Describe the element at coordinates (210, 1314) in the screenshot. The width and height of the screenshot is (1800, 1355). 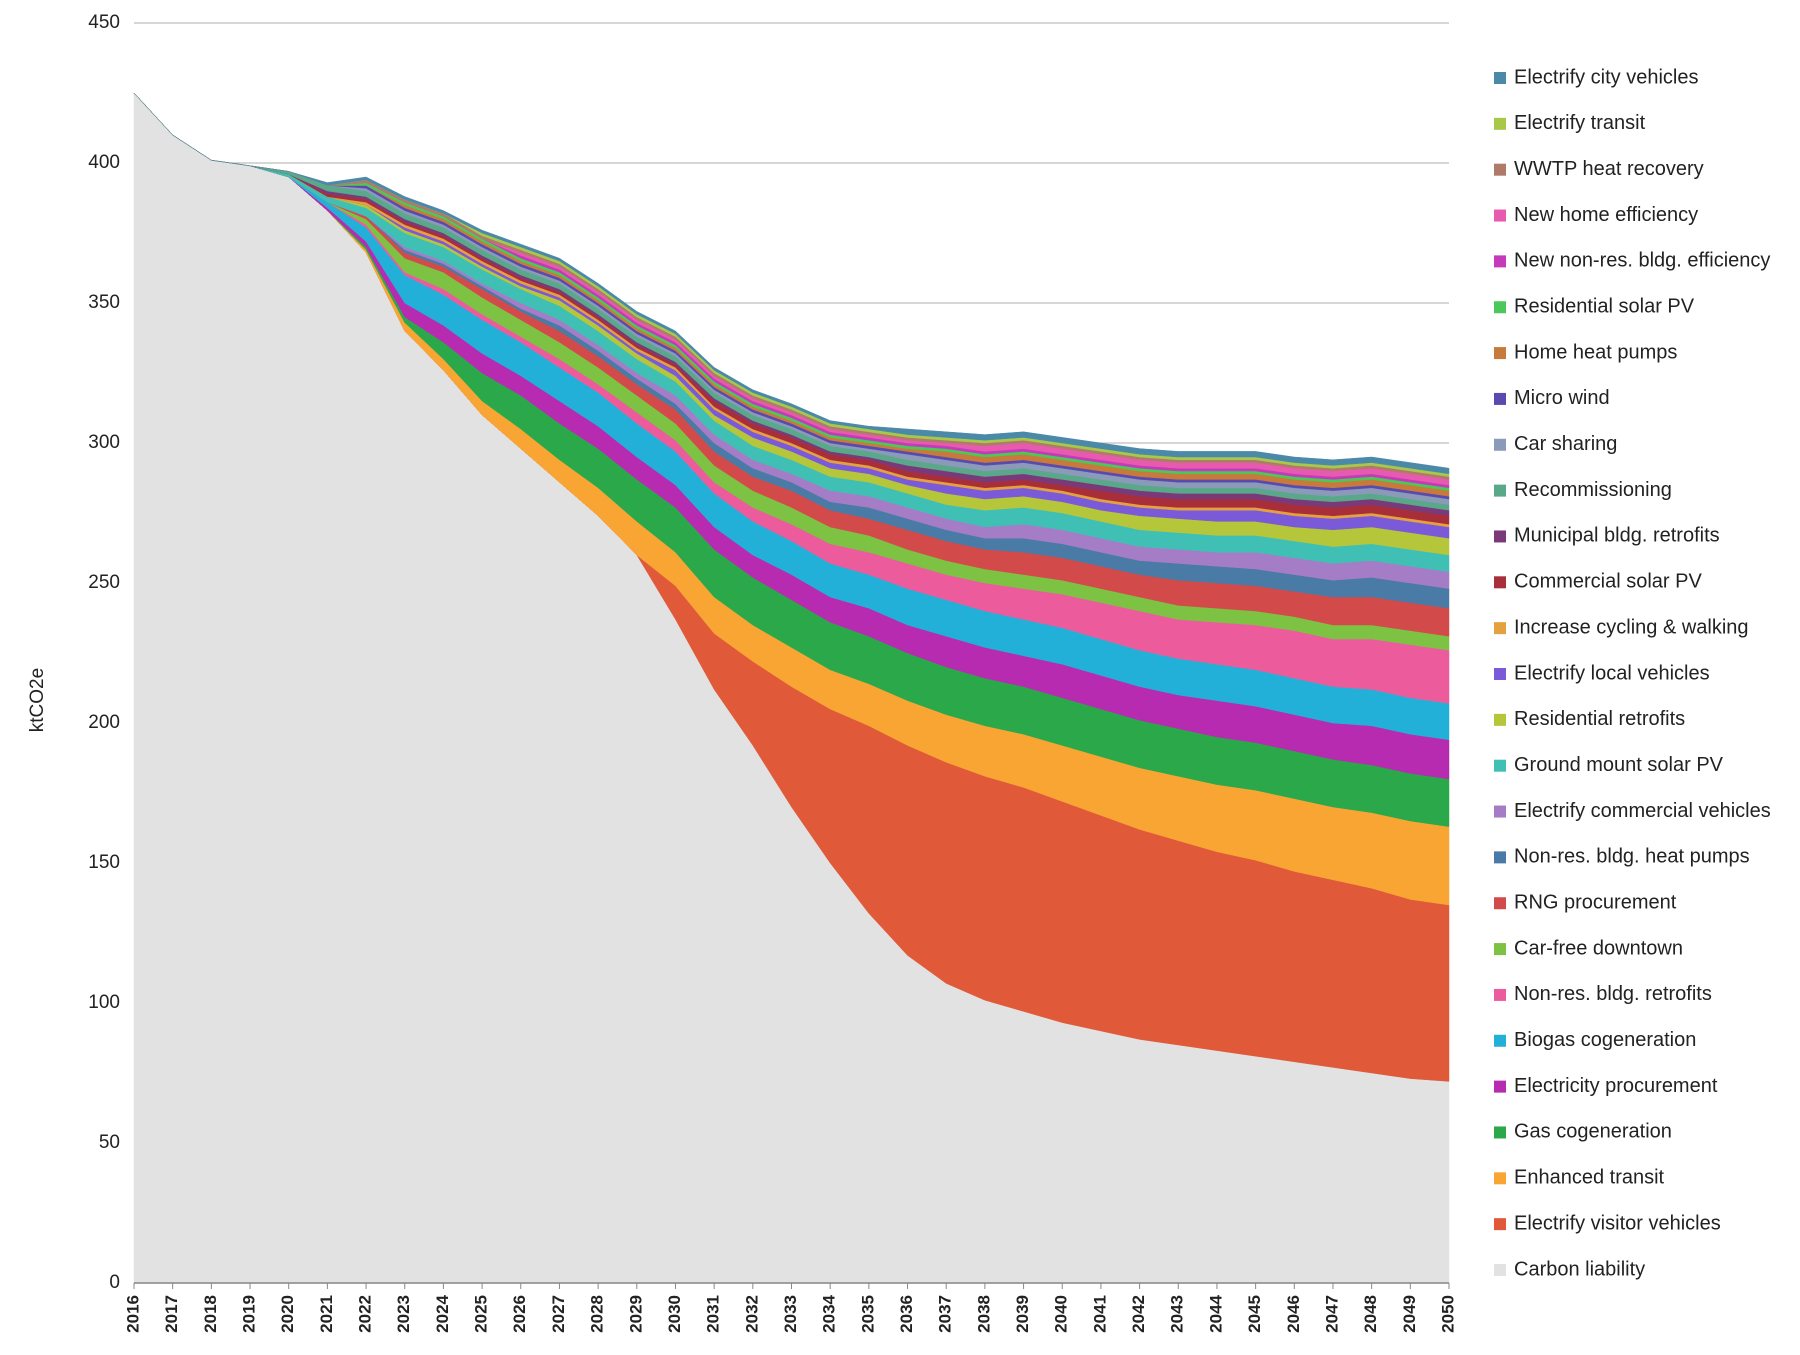
I see `x-tick-label: 2018` at that location.